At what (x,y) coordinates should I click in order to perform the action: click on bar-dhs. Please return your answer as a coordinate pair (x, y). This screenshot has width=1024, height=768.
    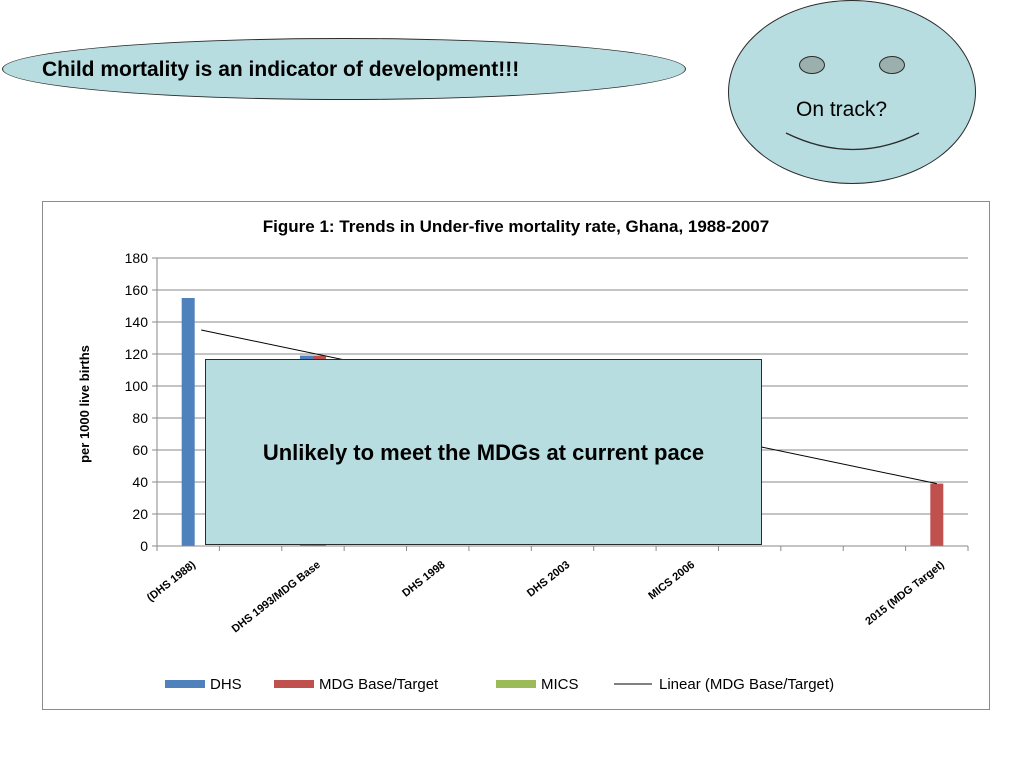
    Looking at the image, I should click on (188, 422).